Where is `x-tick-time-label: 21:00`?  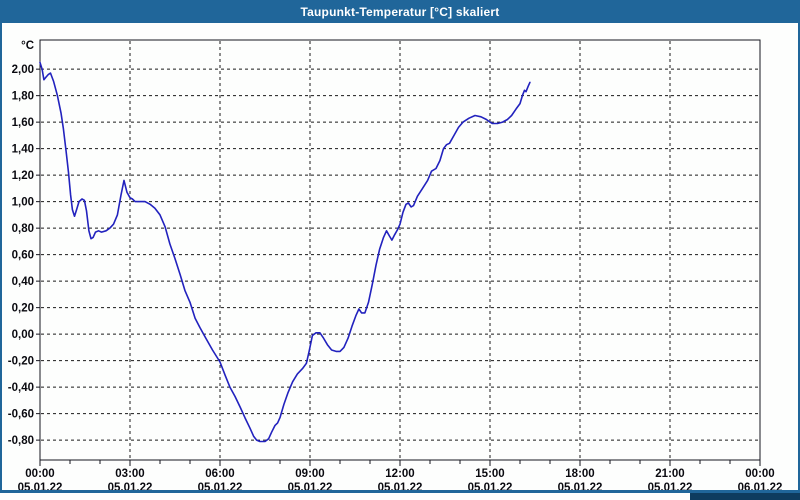 x-tick-time-label: 21:00 is located at coordinates (669, 474).